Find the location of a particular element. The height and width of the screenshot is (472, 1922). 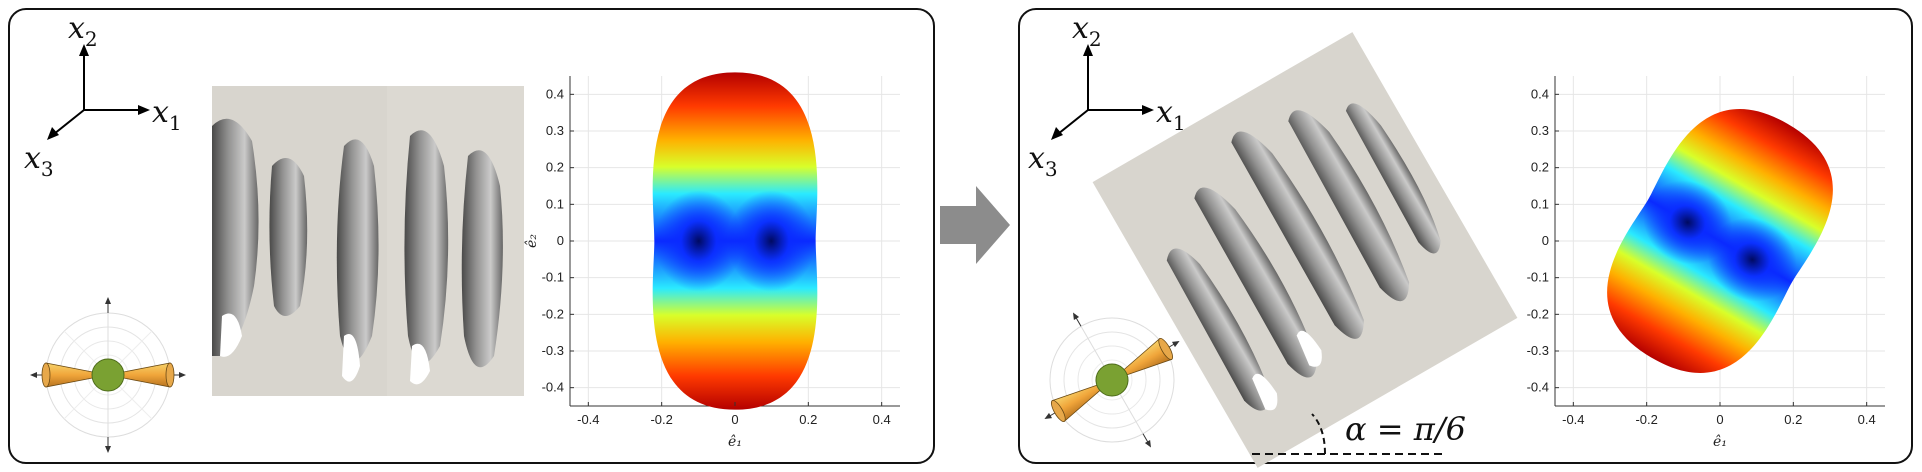

microstructure-render is located at coordinates (368, 241).